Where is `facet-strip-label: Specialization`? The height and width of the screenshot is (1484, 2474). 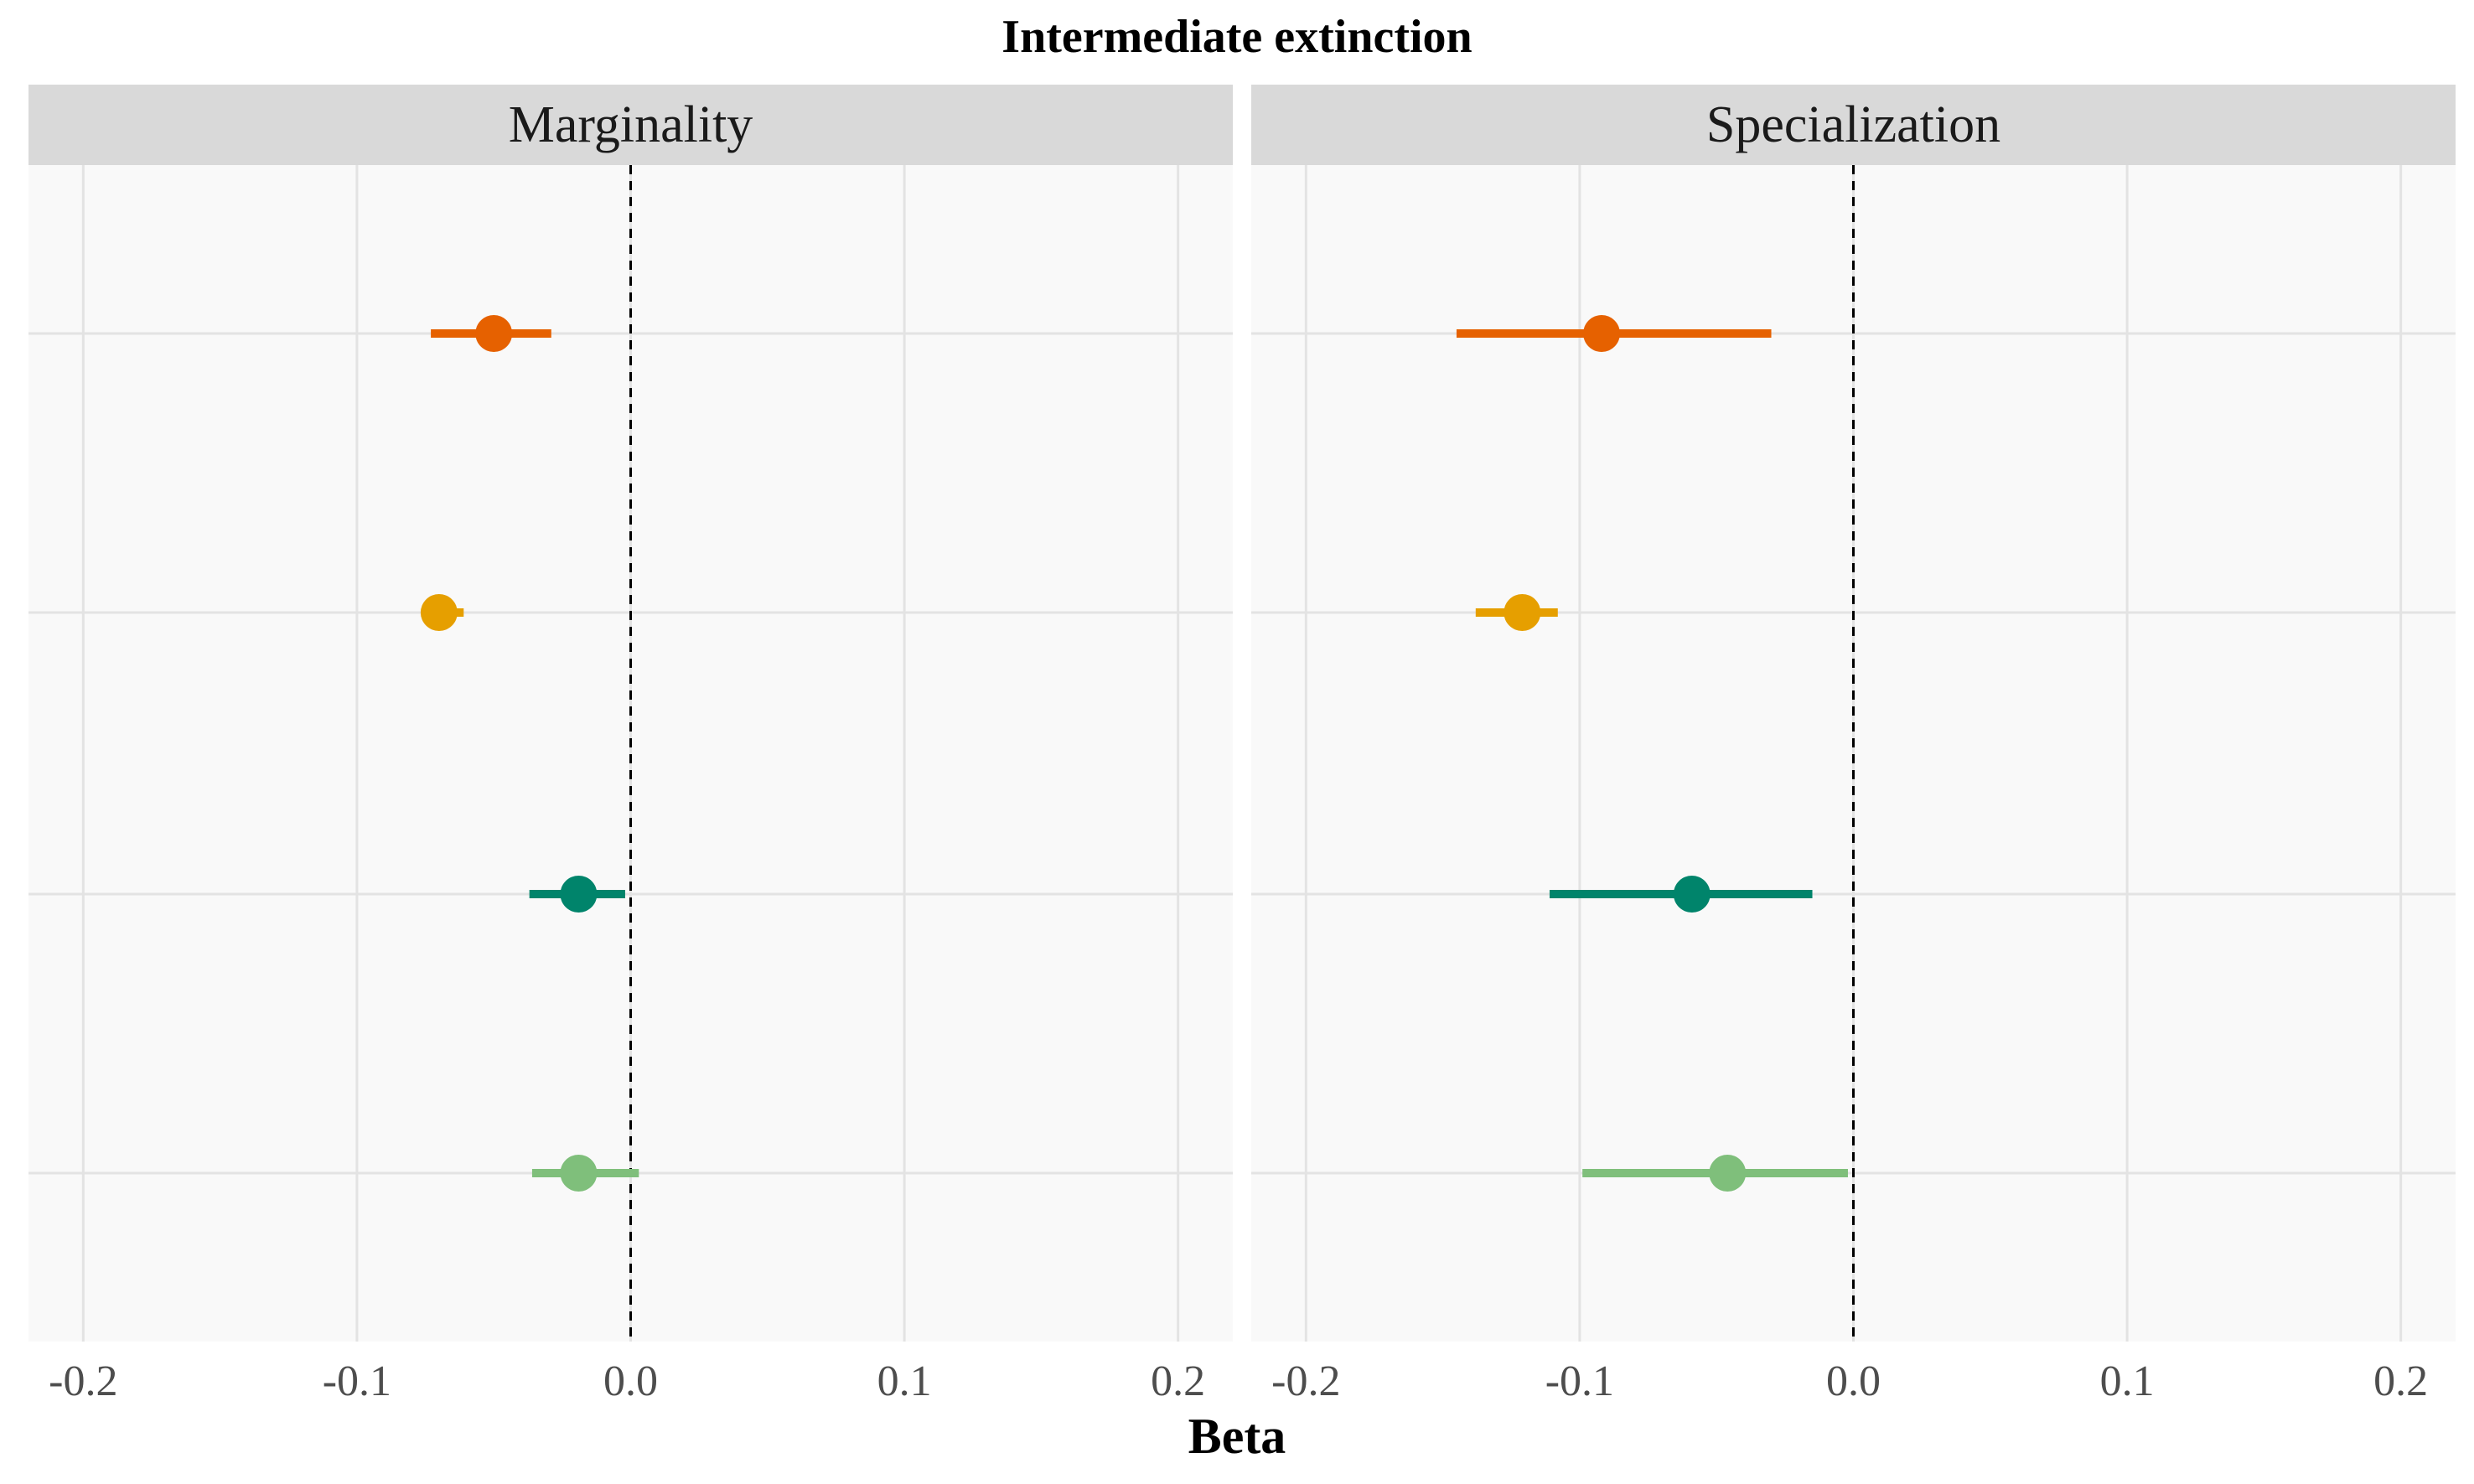 facet-strip-label: Specialization is located at coordinates (1853, 125).